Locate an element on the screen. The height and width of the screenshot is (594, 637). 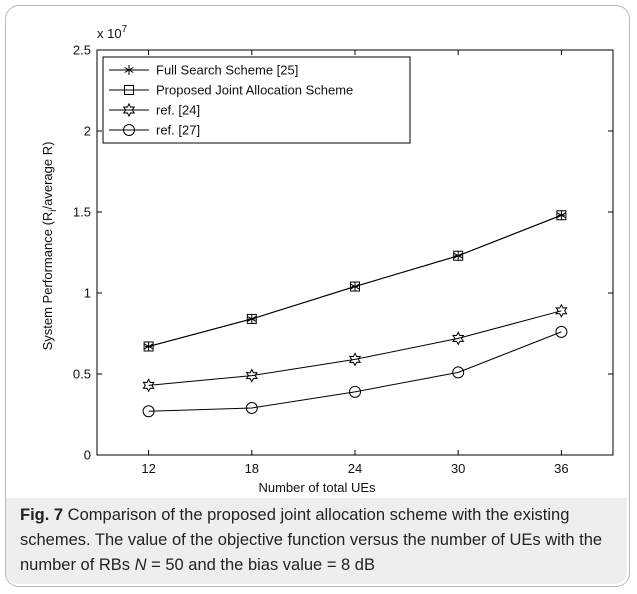
legend-entry-3-label: ref. [24] is located at coordinates (178, 110).